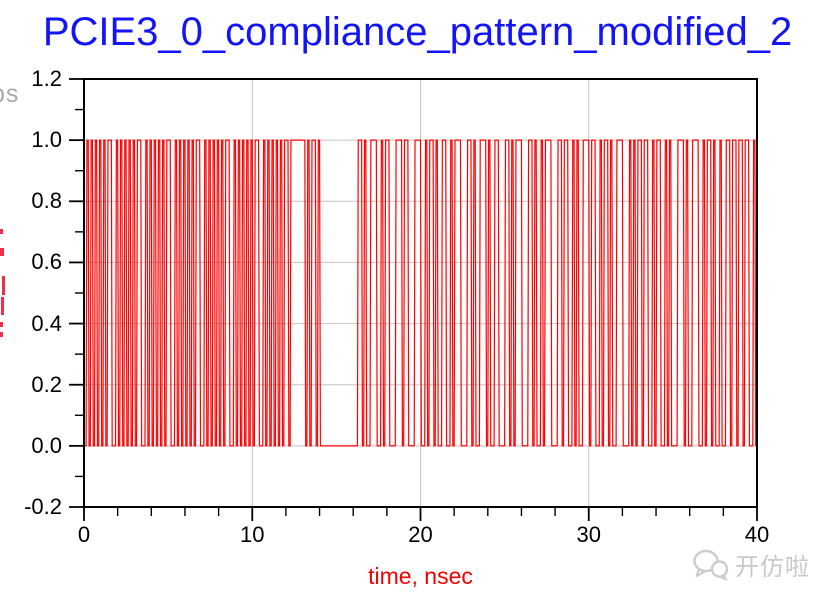  I want to click on clipped-unit-label: ps, so click(10, 94).